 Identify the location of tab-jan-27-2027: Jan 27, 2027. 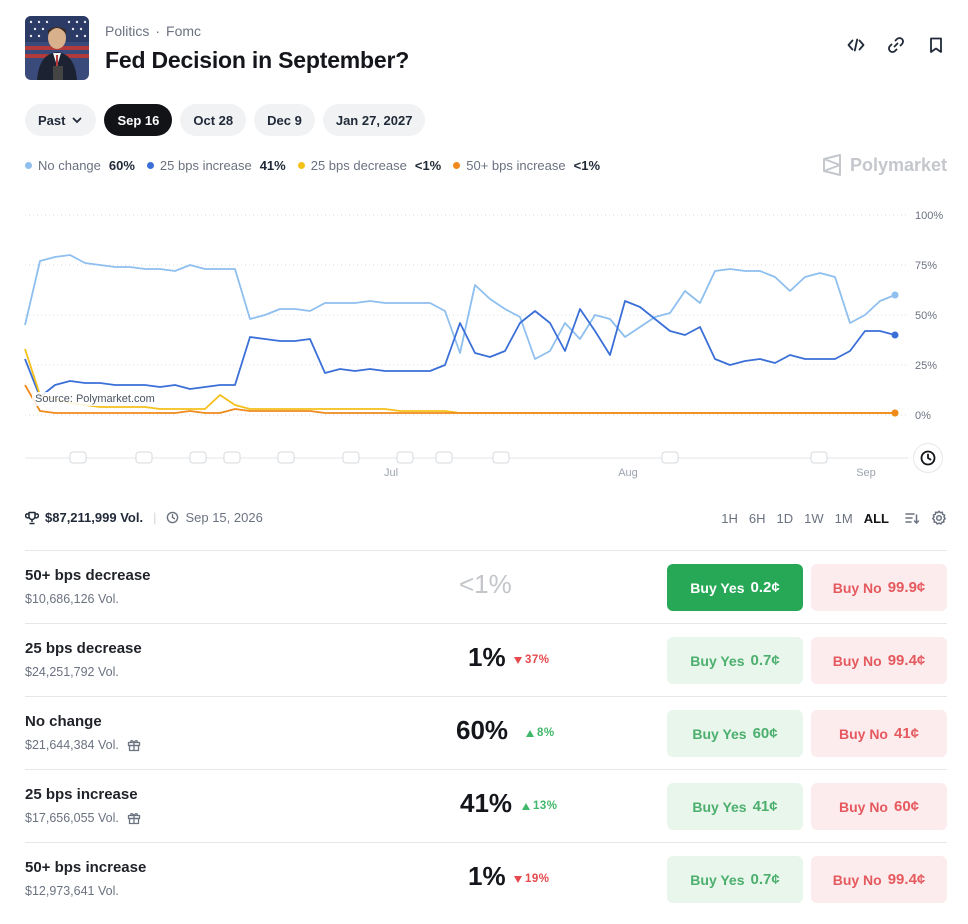
(374, 120).